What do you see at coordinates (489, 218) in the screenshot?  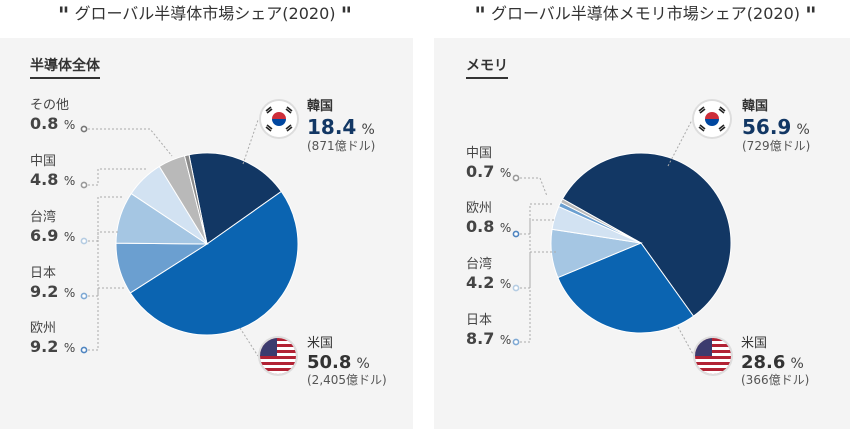 I see `label-europe: 欧州 0.8 %` at bounding box center [489, 218].